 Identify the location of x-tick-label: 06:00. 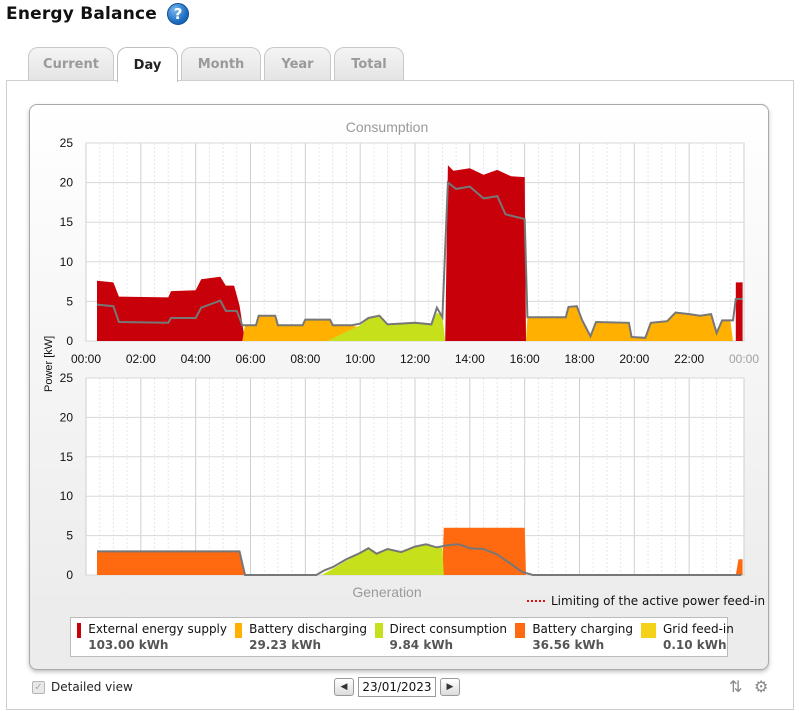
(250, 359).